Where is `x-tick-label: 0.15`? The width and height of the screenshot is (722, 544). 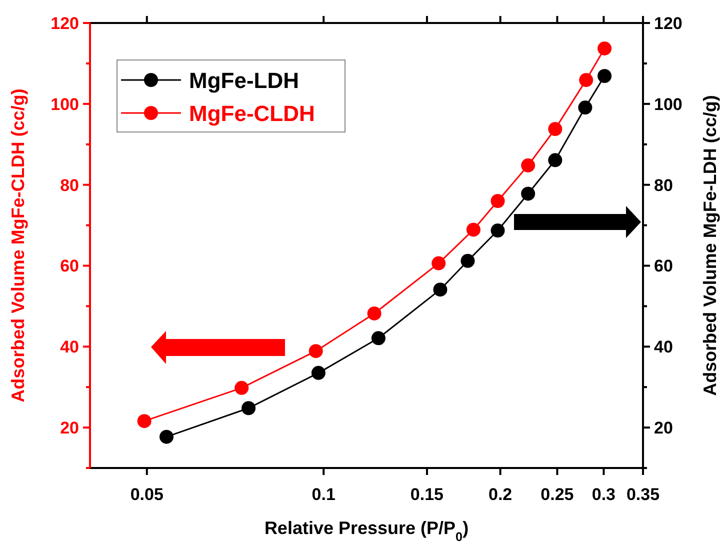
x-tick-label: 0.15 is located at coordinates (427, 494).